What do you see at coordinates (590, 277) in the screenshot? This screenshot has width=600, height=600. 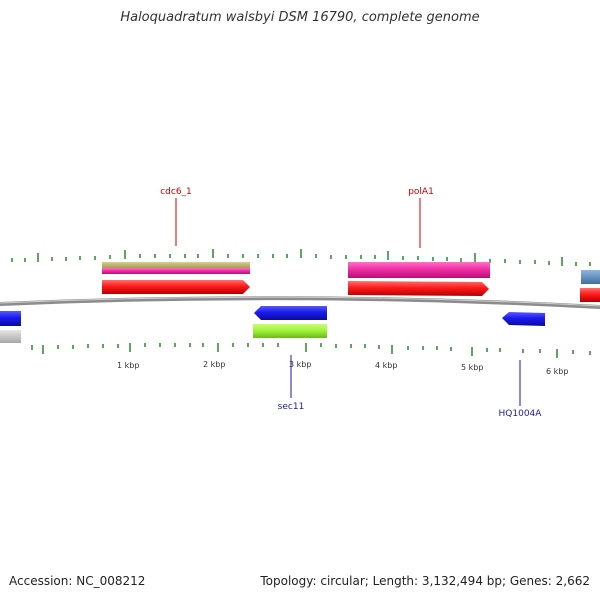 I see `steel-blue-feature-bar` at bounding box center [590, 277].